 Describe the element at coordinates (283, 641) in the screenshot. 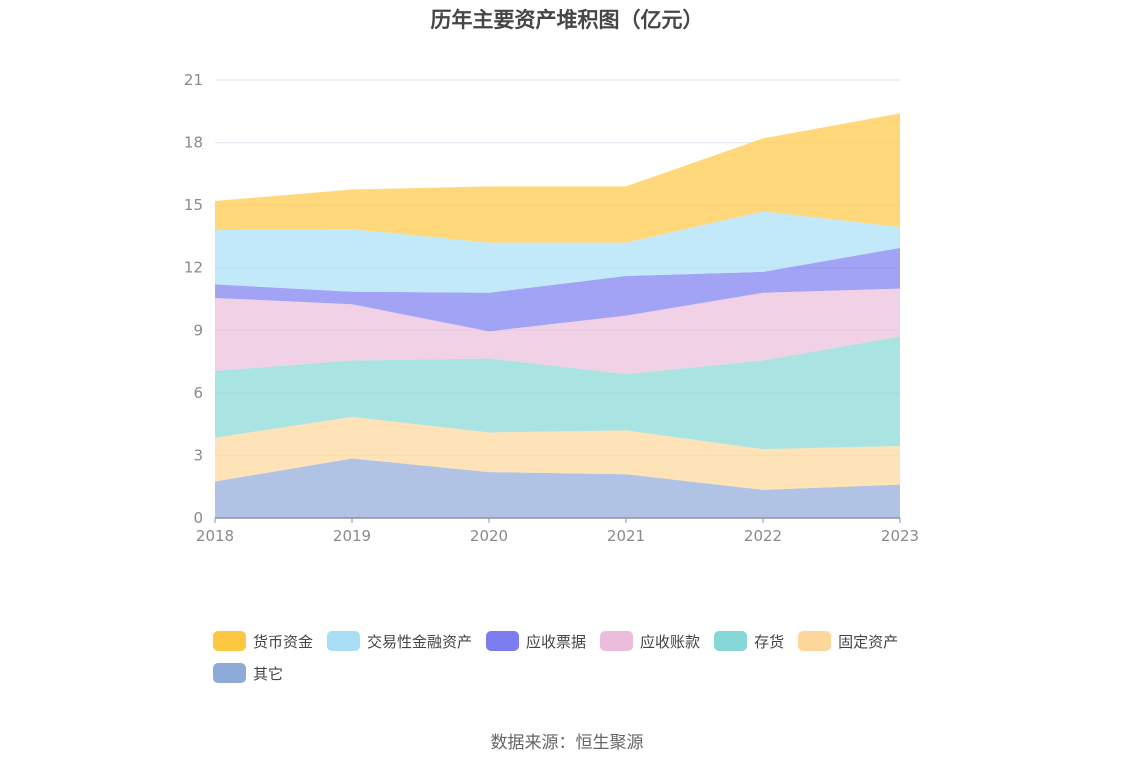

I see `legend-label: 货币资金` at that location.